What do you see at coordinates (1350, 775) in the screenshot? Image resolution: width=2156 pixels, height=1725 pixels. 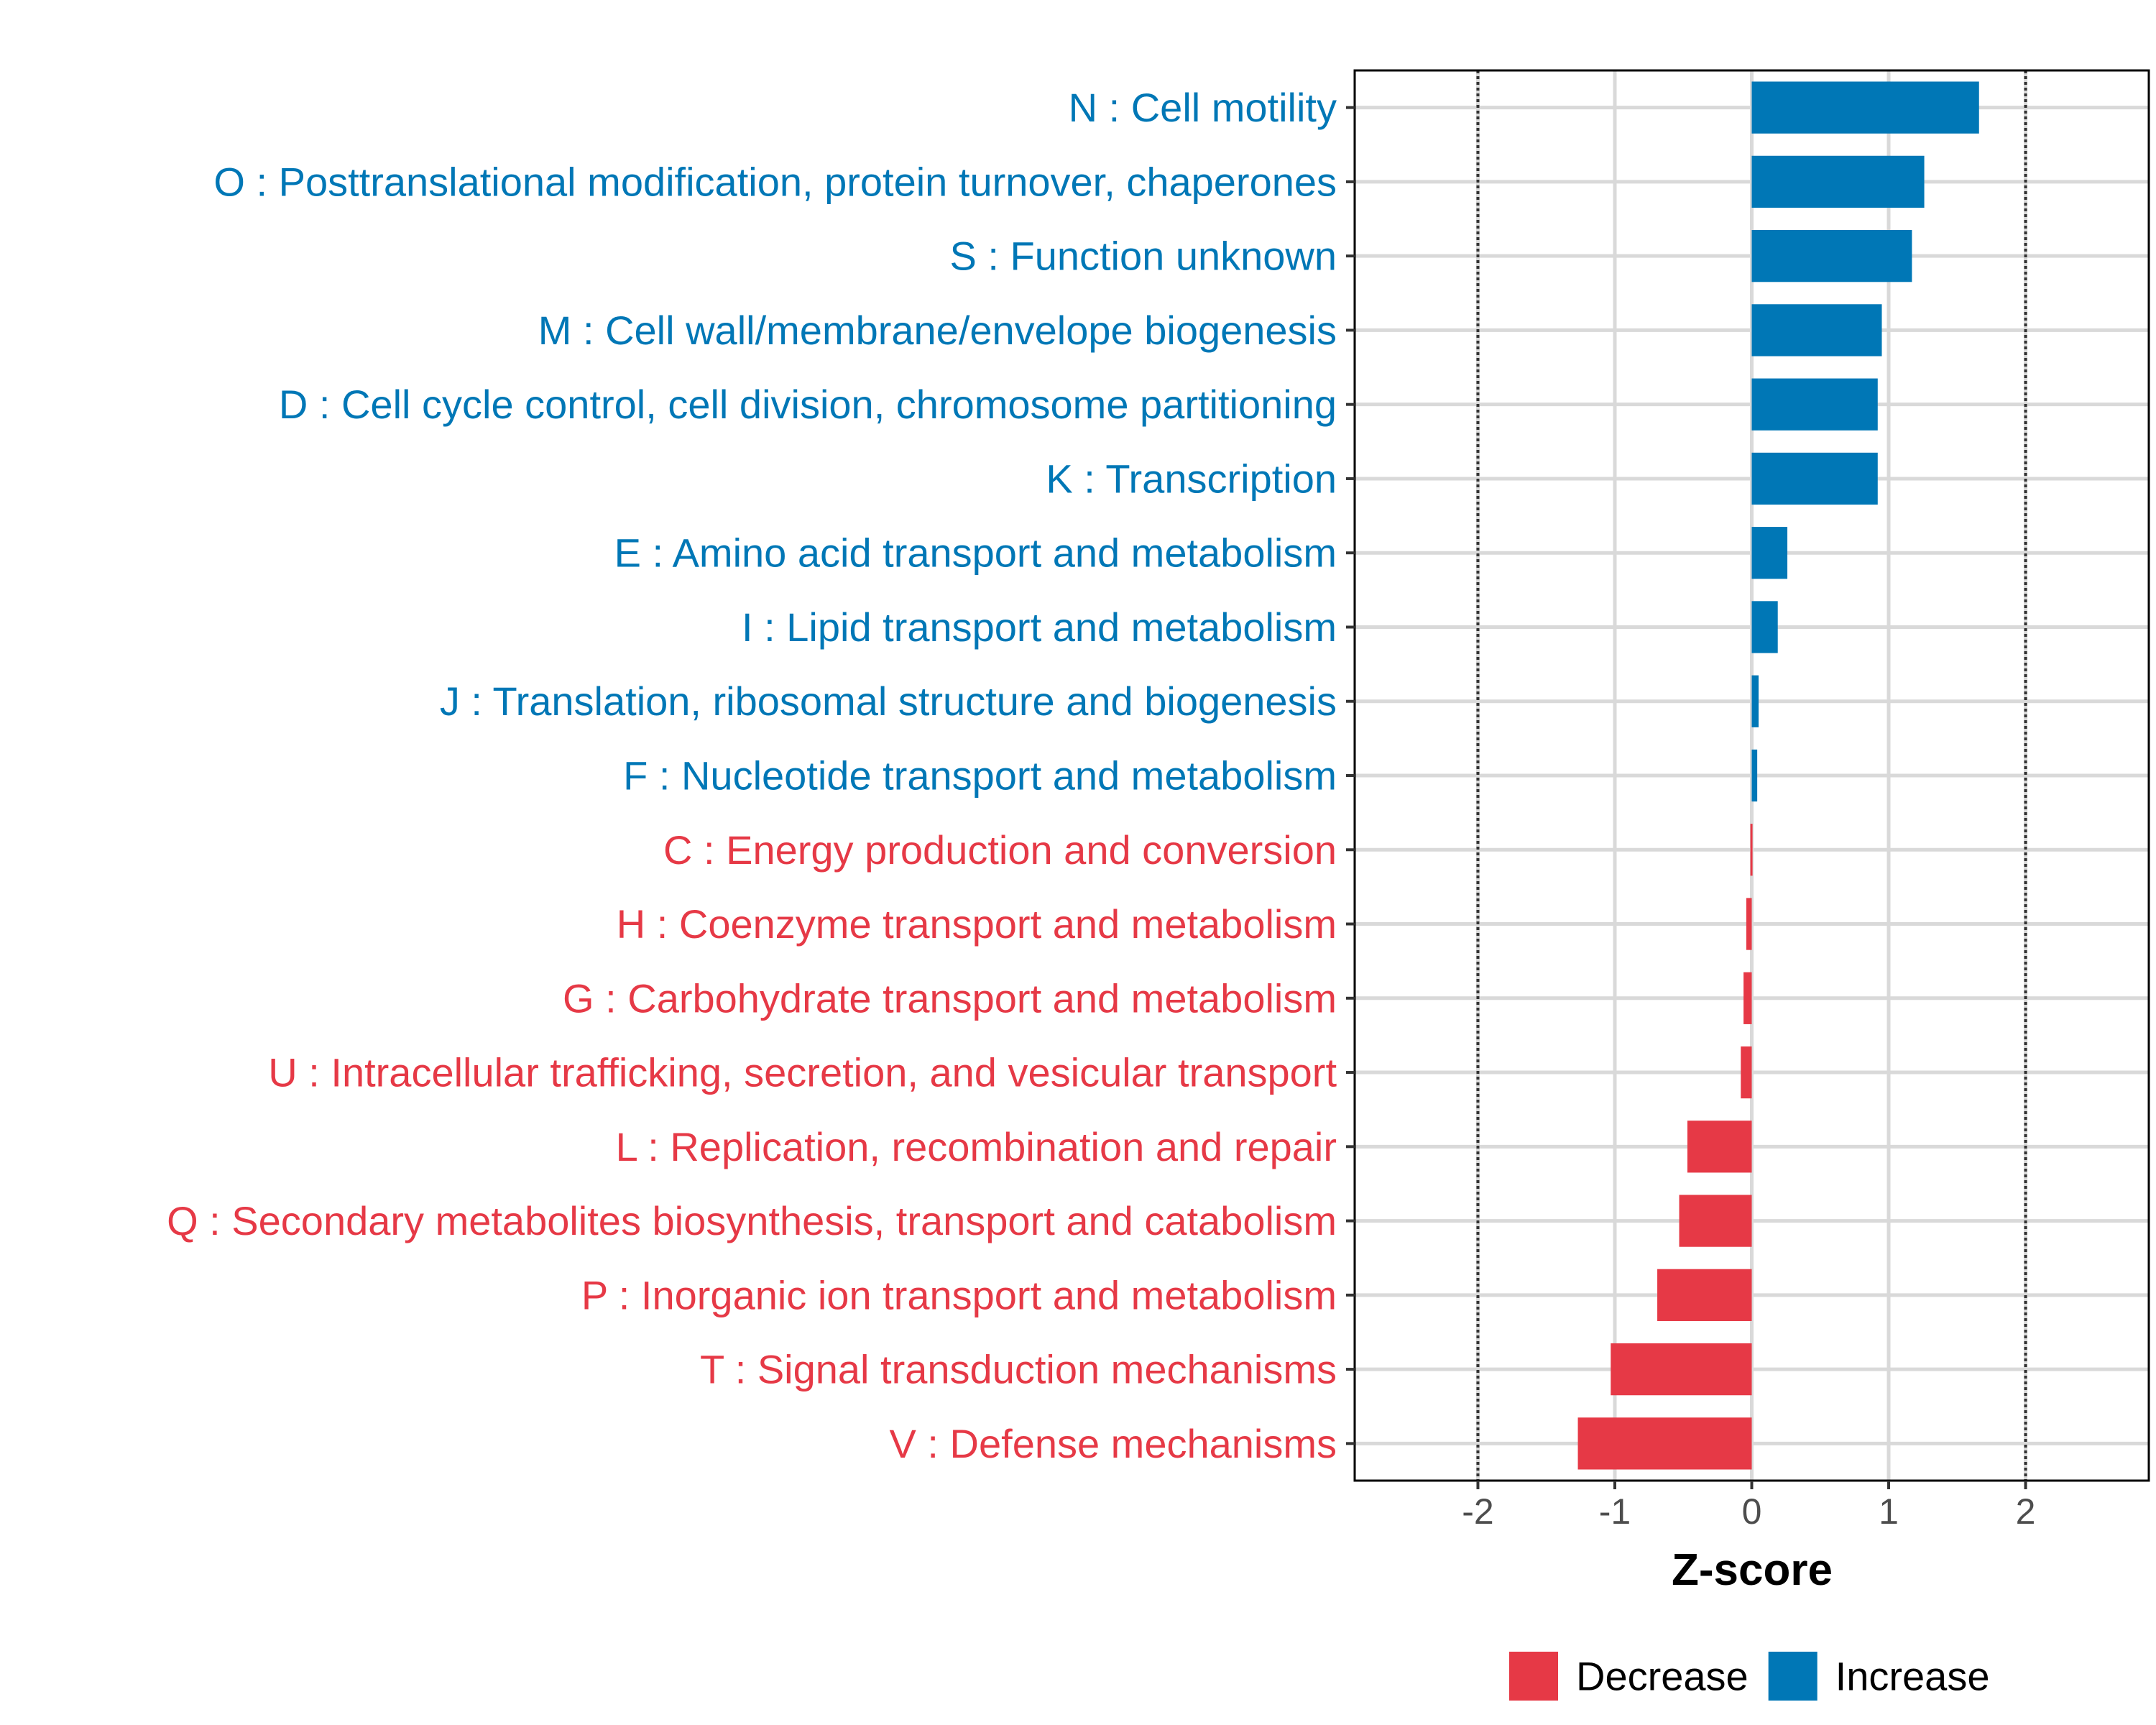 I see `y-axis-ticks` at bounding box center [1350, 775].